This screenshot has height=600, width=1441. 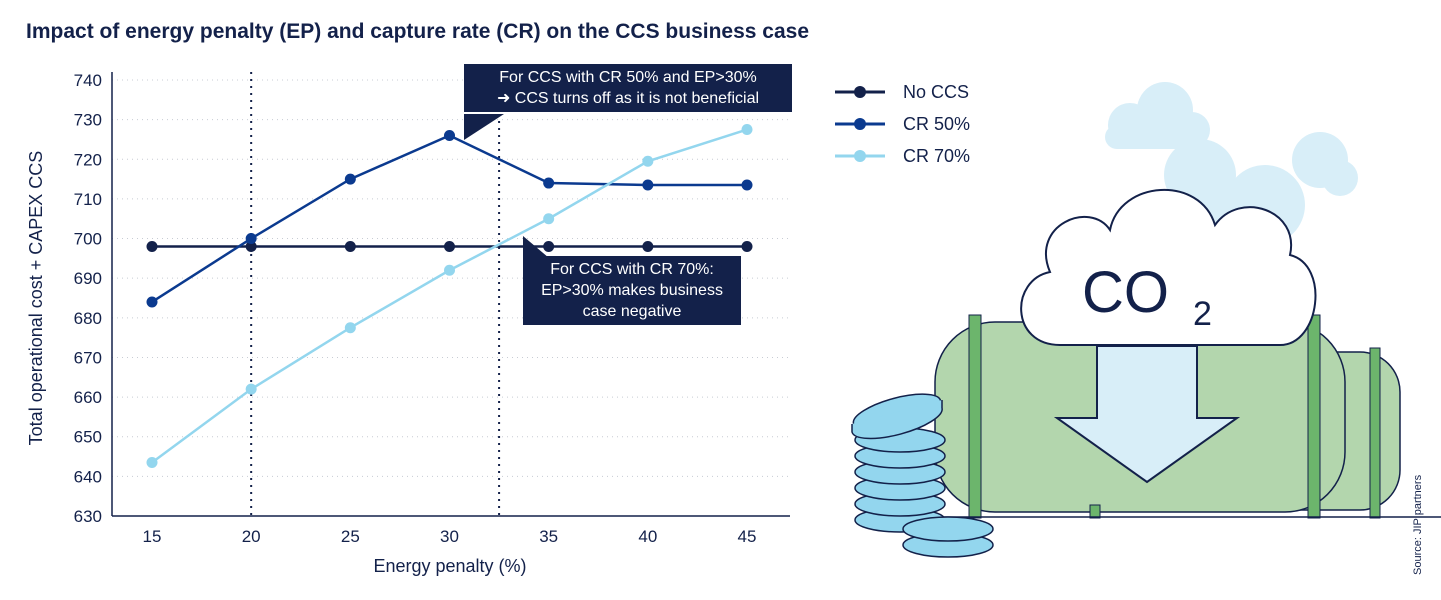 What do you see at coordinates (88, 159) in the screenshot?
I see `y-tick-label: 720` at bounding box center [88, 159].